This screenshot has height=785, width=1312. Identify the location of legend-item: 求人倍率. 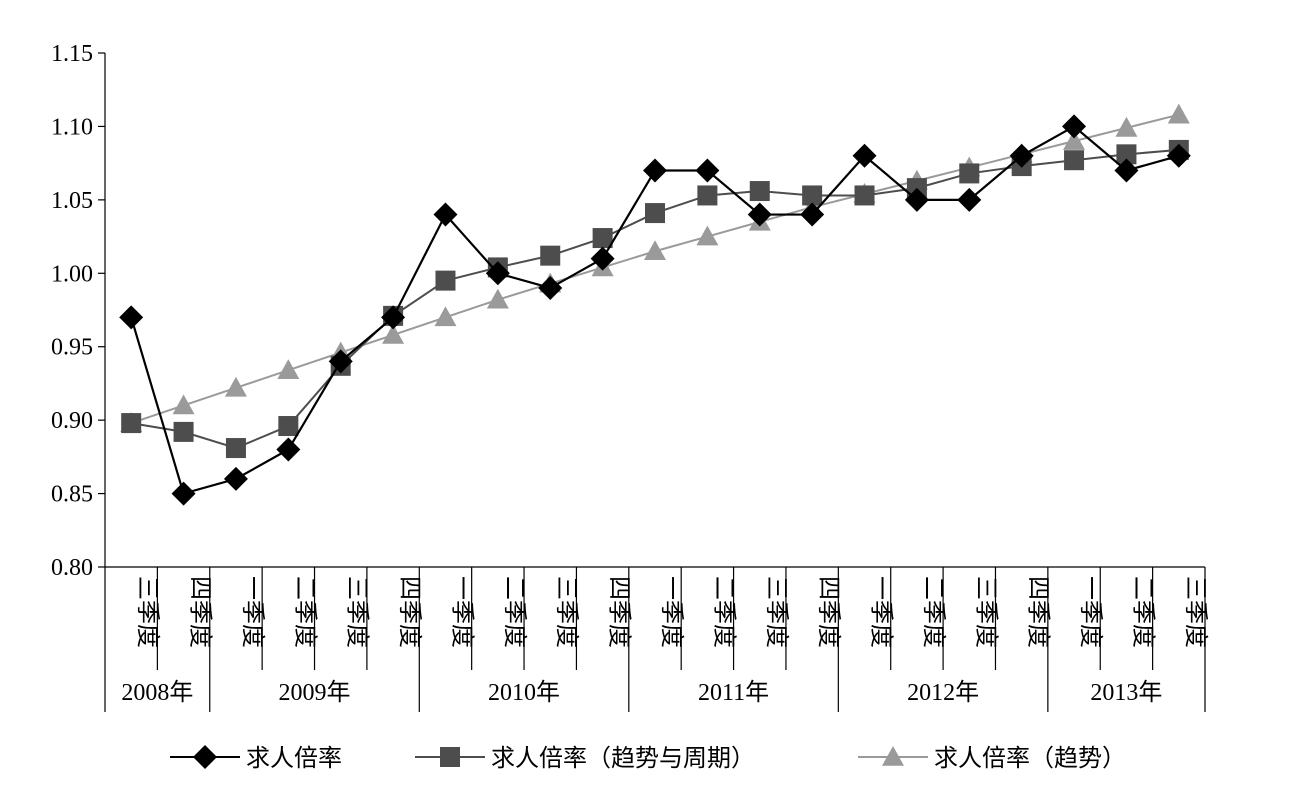
(256, 758).